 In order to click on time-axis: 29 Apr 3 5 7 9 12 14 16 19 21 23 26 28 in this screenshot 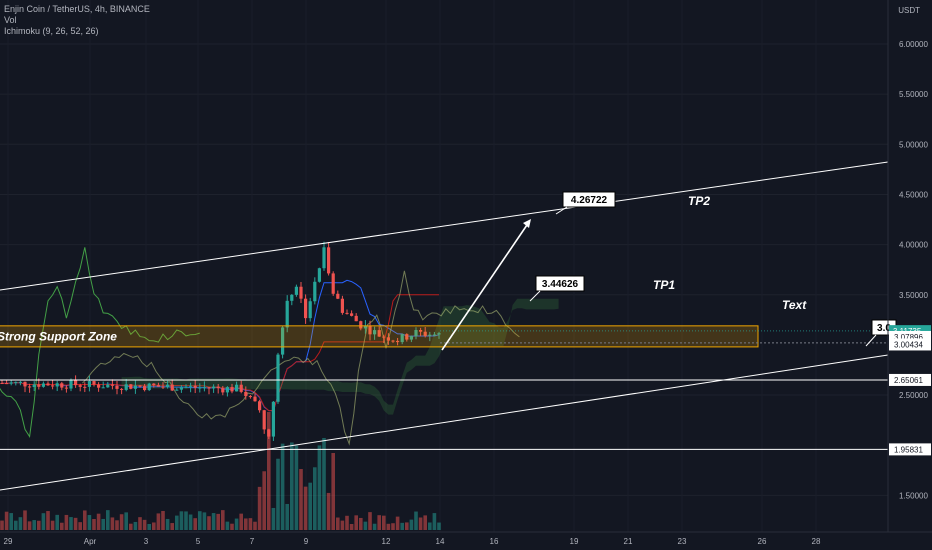, I will do `click(466, 538)`.